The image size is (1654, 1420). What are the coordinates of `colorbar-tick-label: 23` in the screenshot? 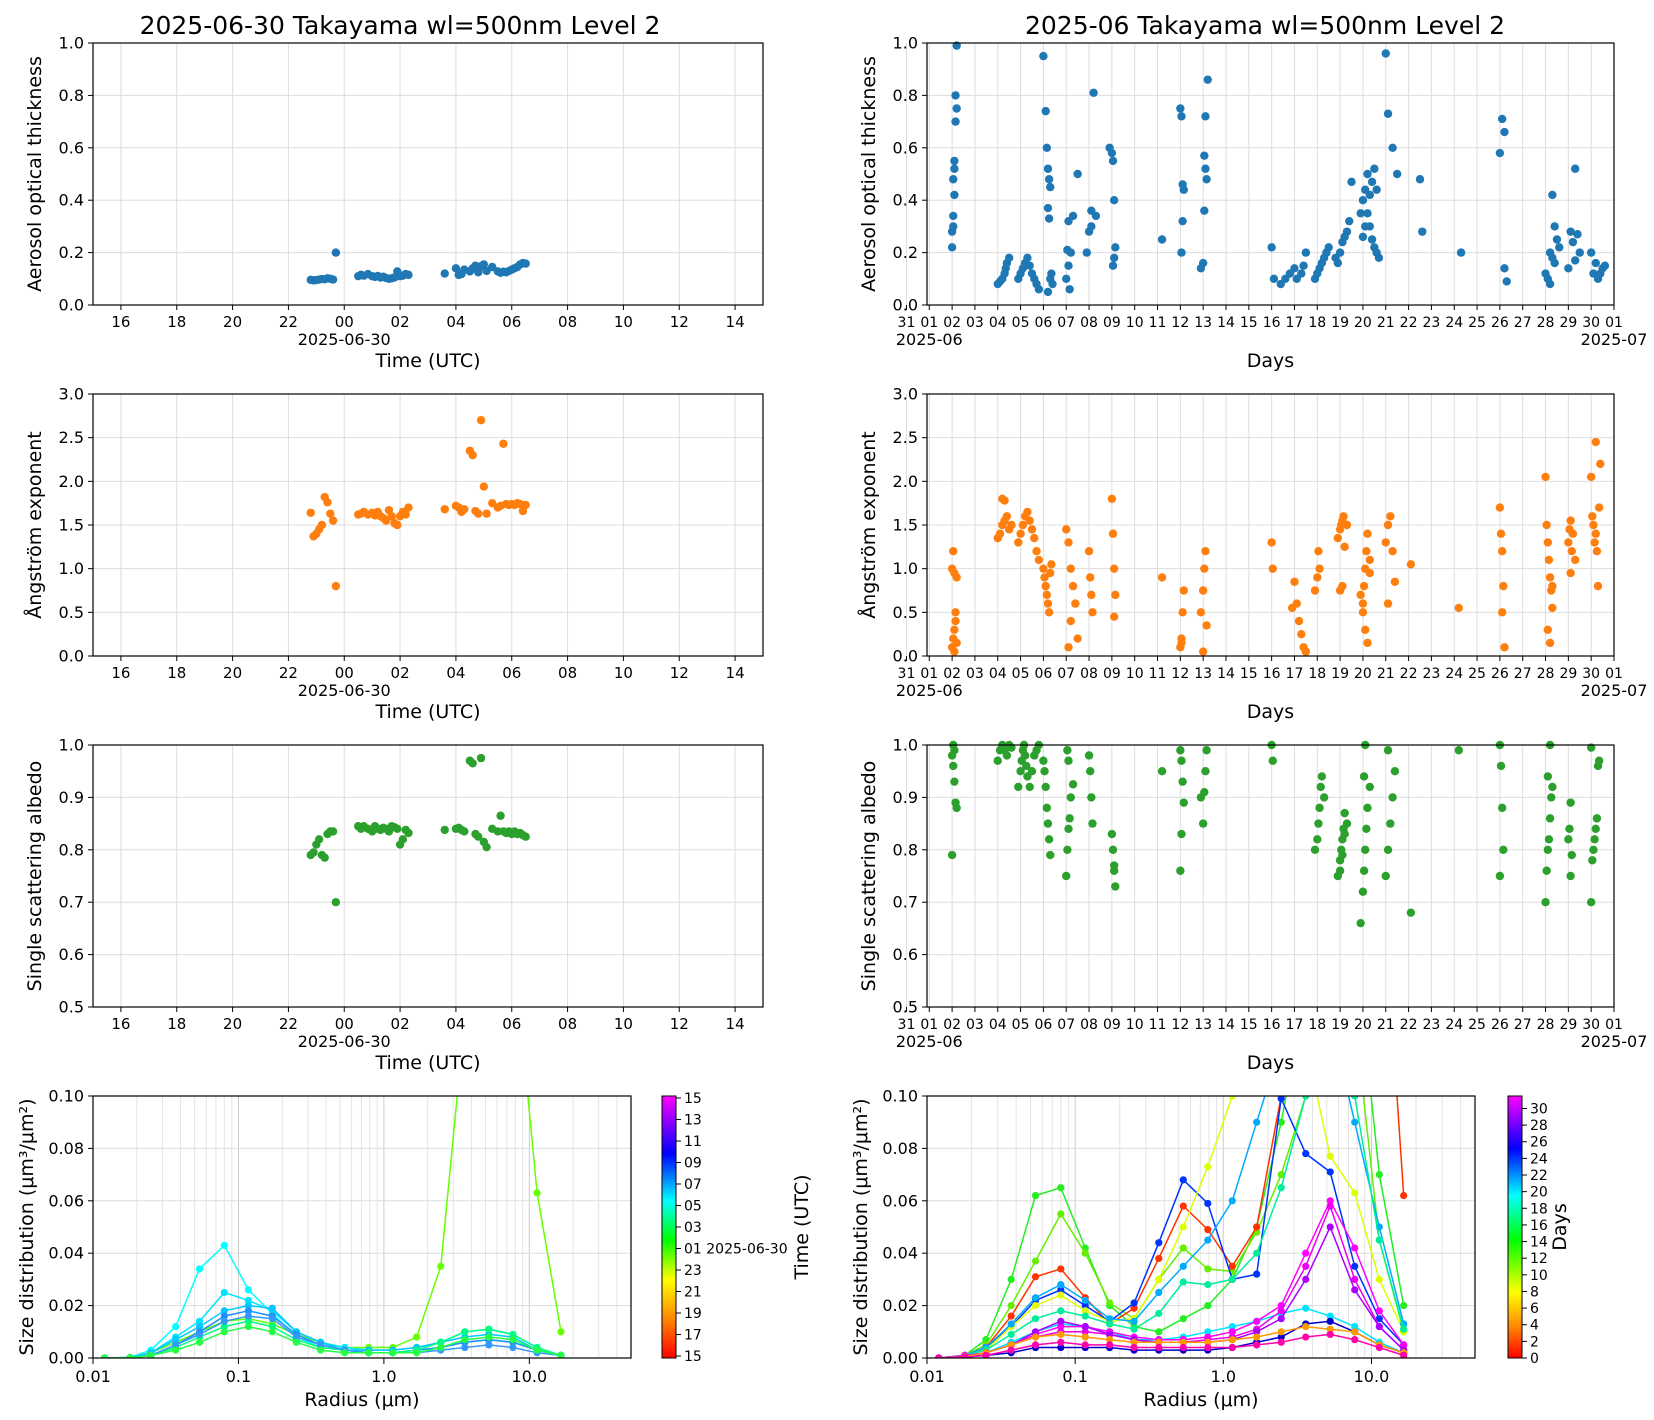 It's located at (693, 1271).